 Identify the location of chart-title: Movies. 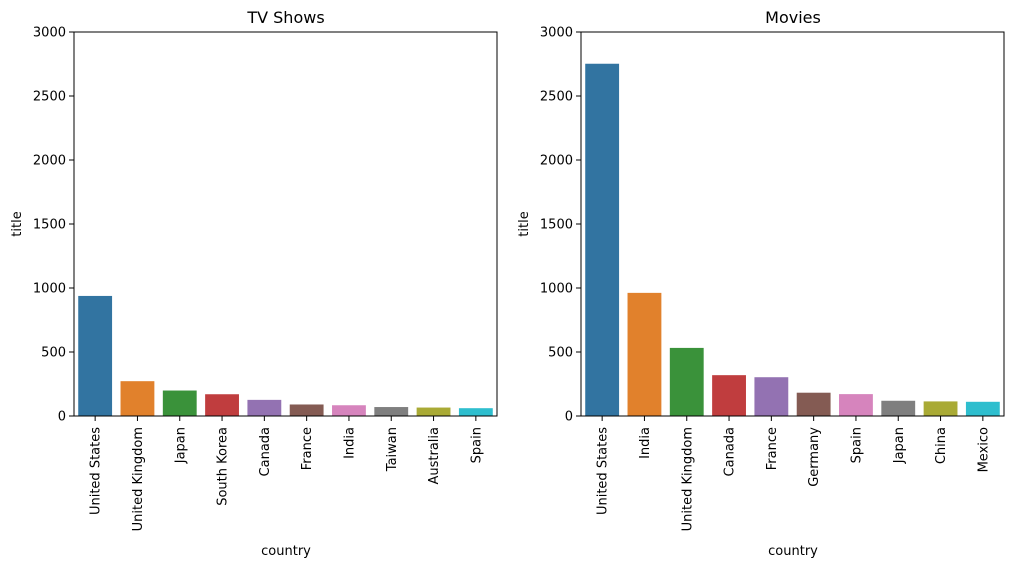
(793, 17).